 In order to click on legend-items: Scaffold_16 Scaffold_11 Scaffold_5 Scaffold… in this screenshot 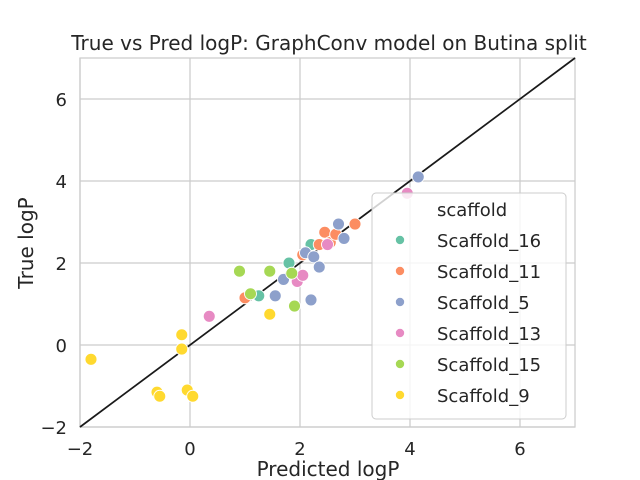, I will do `click(468, 319)`.